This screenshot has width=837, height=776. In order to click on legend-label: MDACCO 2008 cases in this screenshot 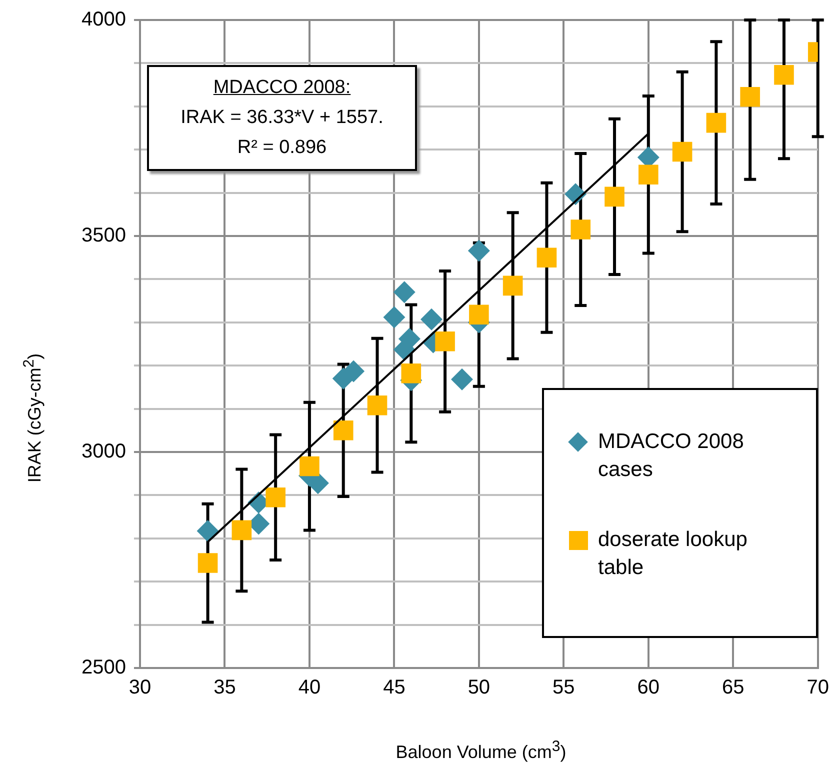, I will do `click(671, 456)`.